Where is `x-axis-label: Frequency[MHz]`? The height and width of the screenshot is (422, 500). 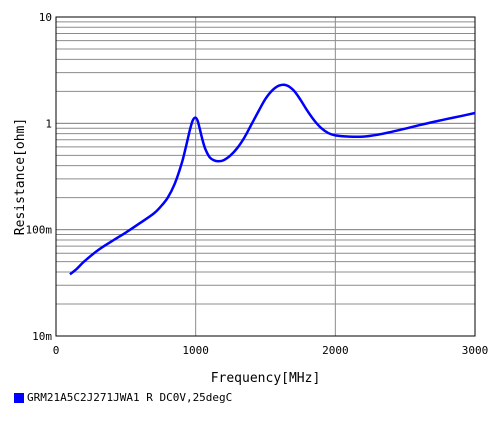
x-axis-label: Frequency[MHz] is located at coordinates (266, 378).